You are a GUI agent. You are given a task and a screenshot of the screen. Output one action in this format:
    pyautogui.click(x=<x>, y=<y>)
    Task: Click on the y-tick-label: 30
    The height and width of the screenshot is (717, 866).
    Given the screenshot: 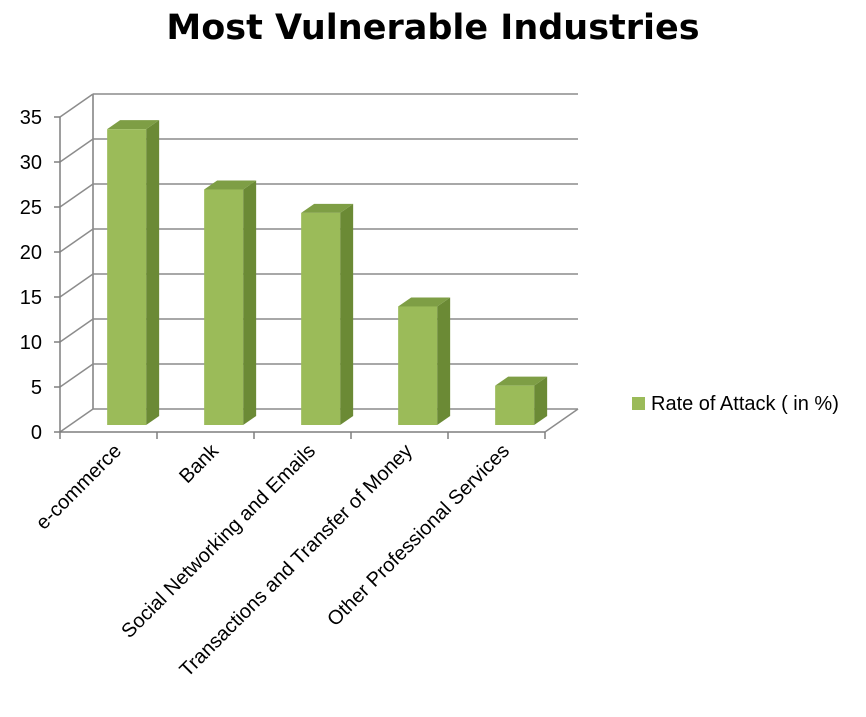 What is the action you would take?
    pyautogui.click(x=31, y=163)
    